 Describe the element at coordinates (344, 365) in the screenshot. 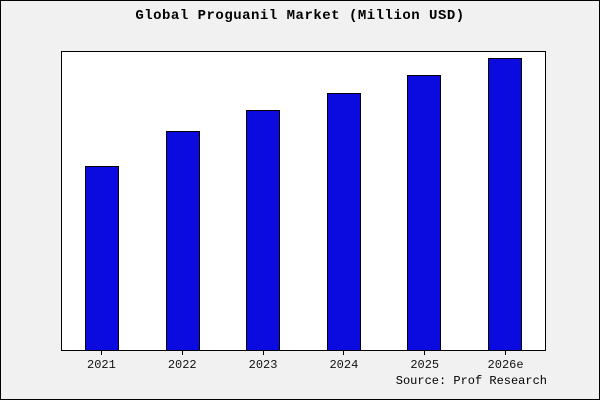

I see `x-tick-label: 2024` at that location.